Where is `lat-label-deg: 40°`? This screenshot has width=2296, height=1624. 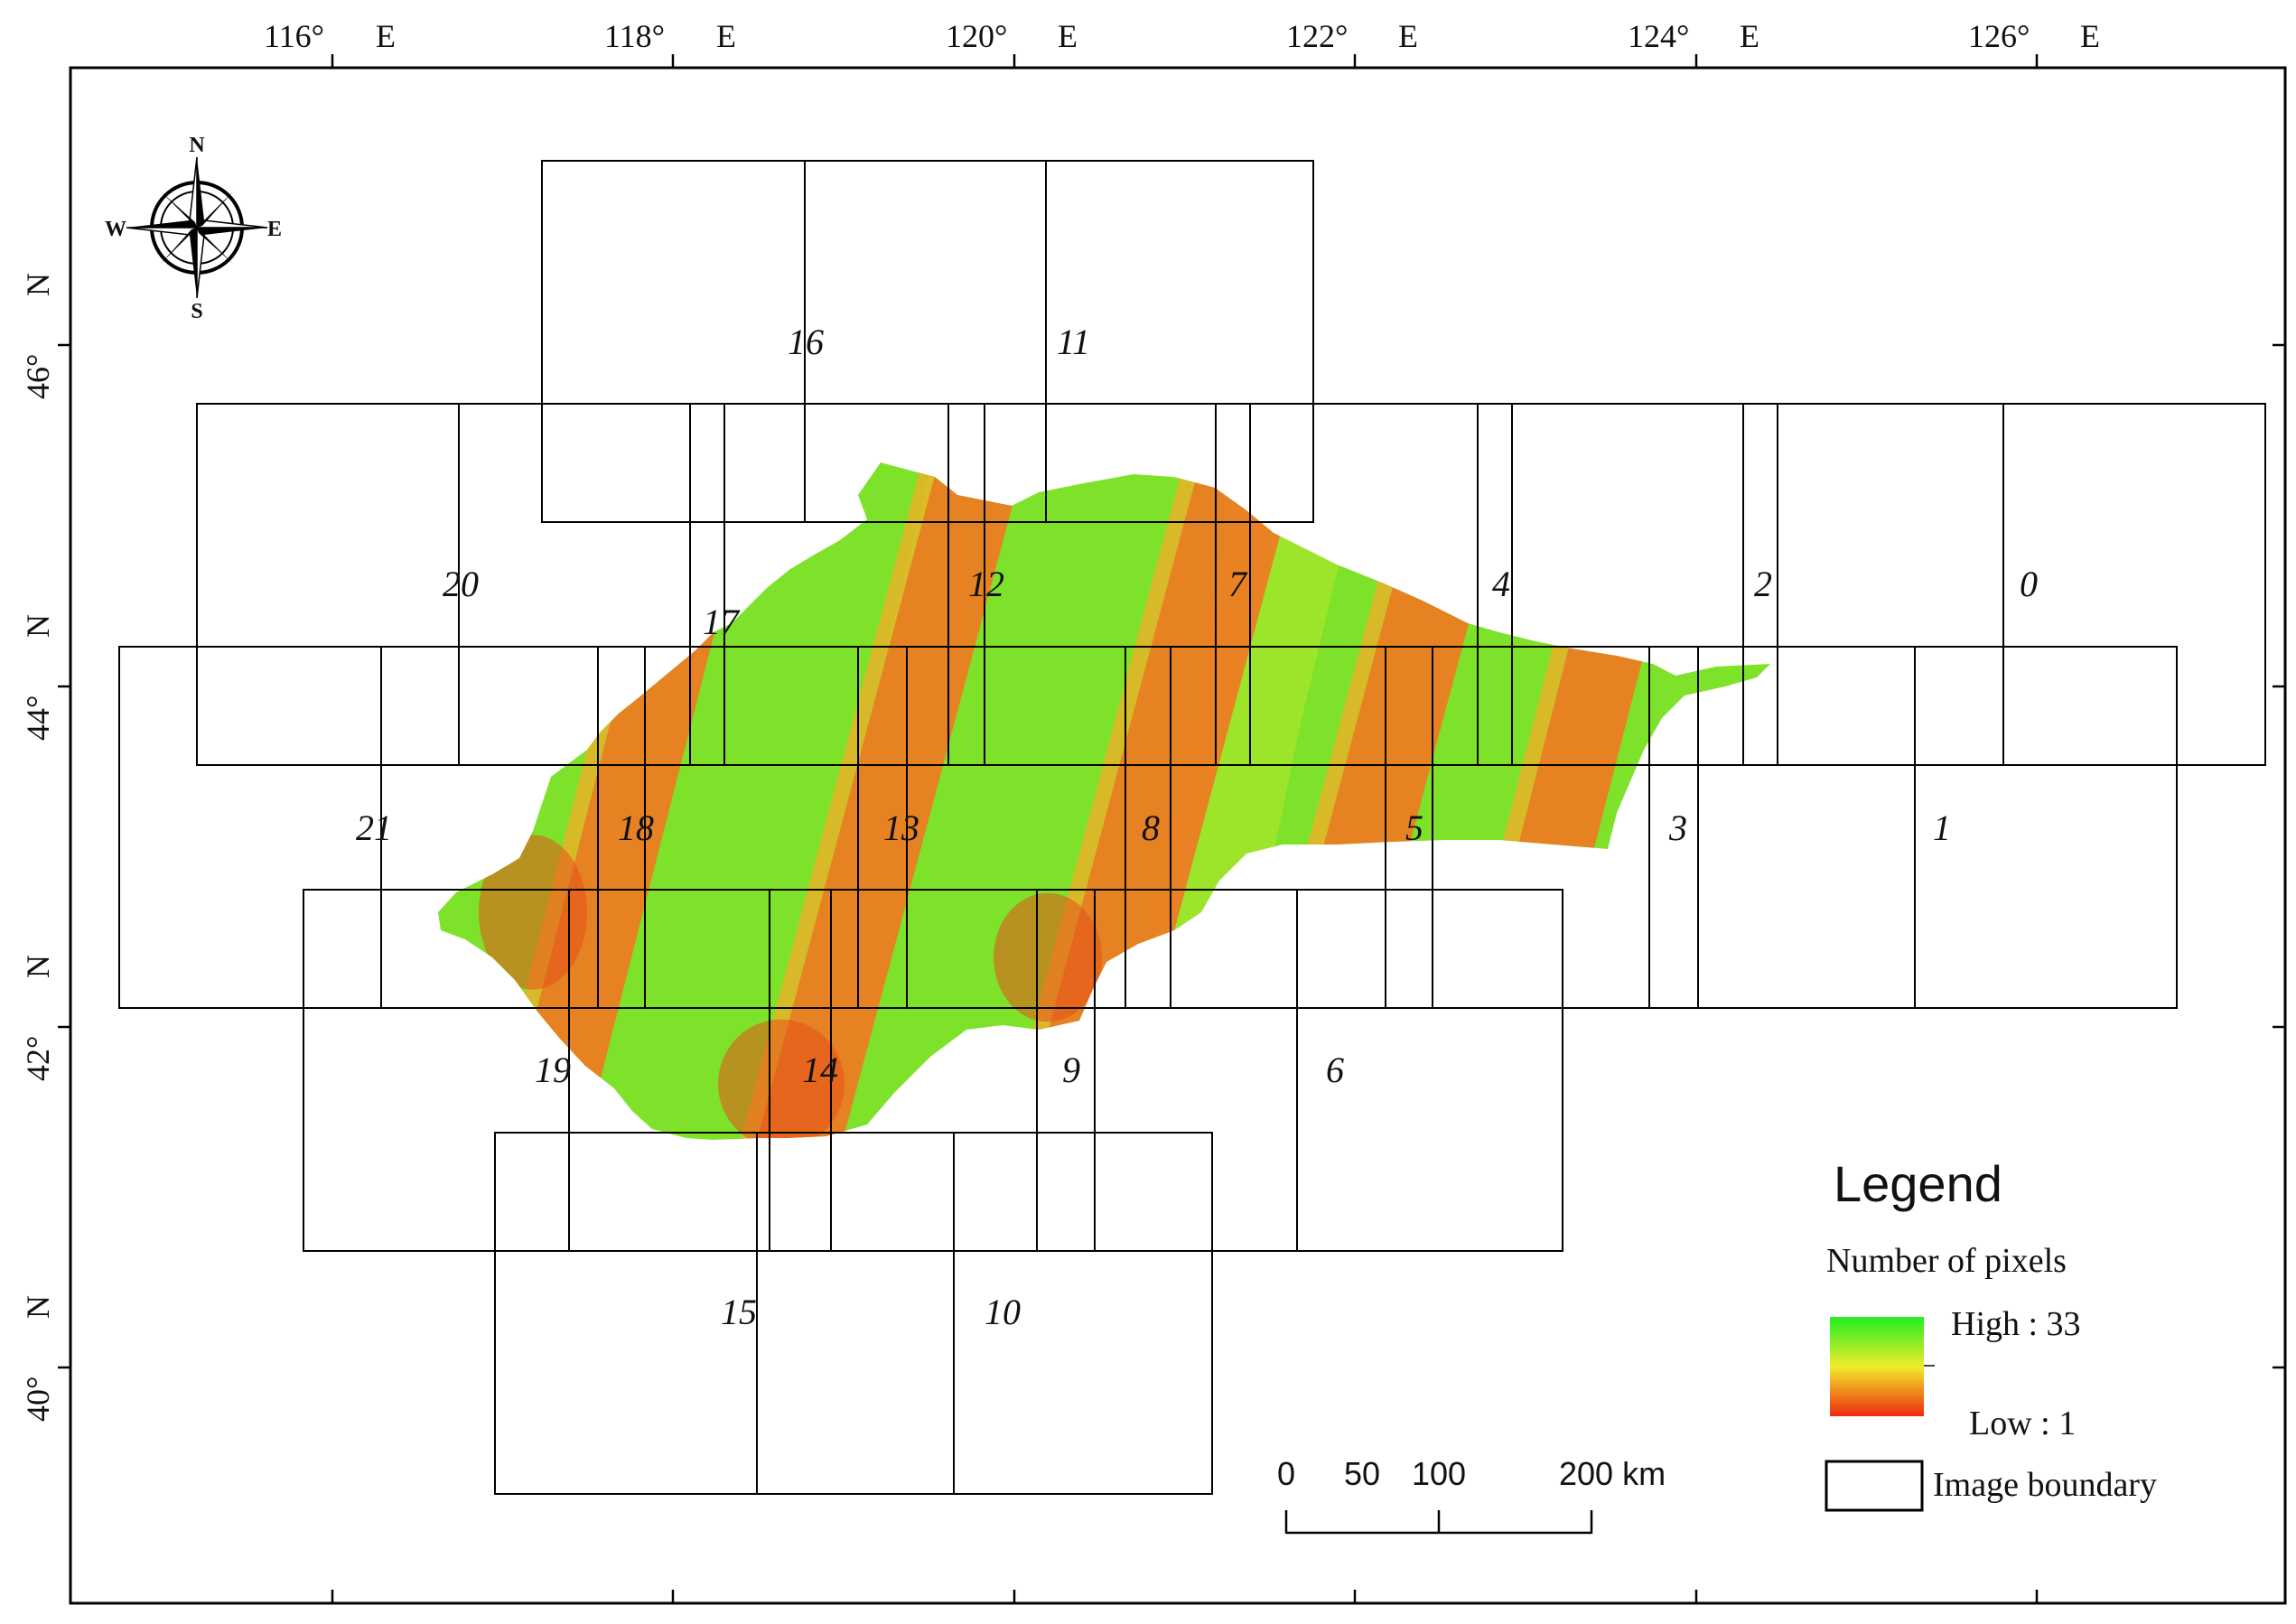
lat-label-deg: 40° is located at coordinates (38, 1399).